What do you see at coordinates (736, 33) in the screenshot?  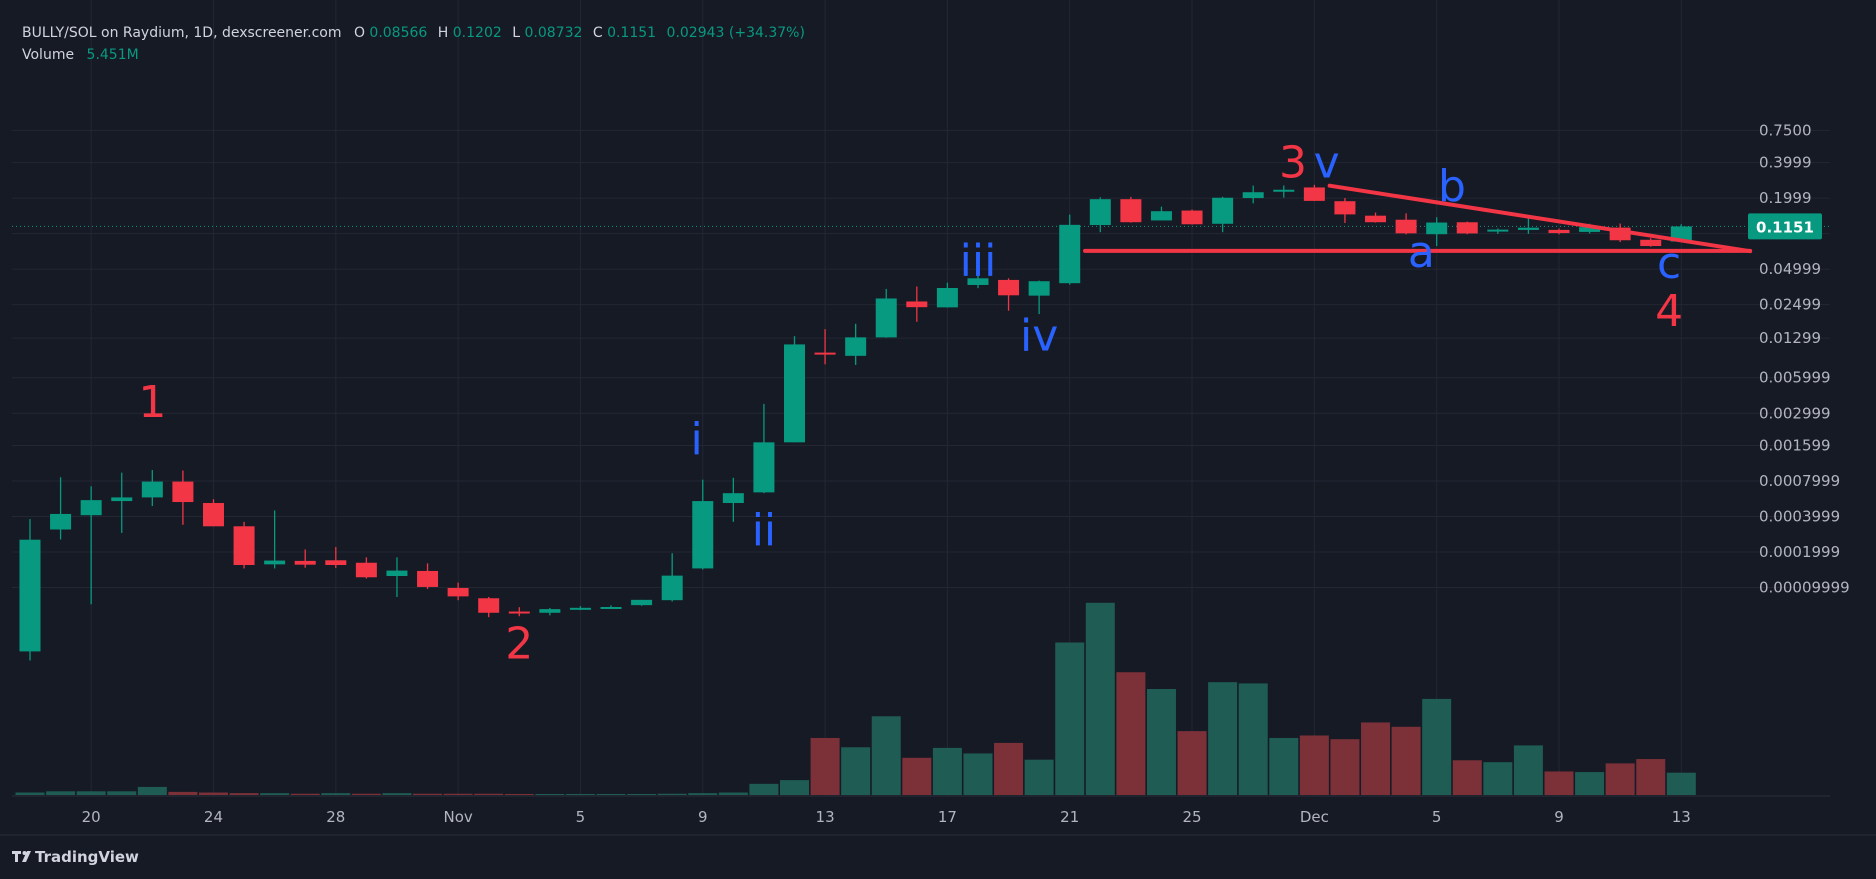 I see `legend-change: 0.02943 (+34.37%)` at bounding box center [736, 33].